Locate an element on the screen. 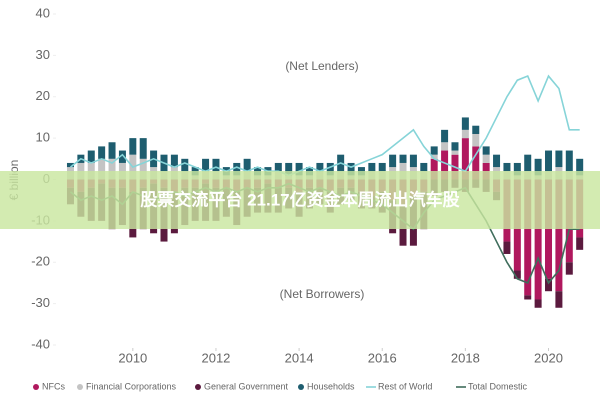 The width and height of the screenshot is (600, 405). y-tick-label: -30 is located at coordinates (40, 302).